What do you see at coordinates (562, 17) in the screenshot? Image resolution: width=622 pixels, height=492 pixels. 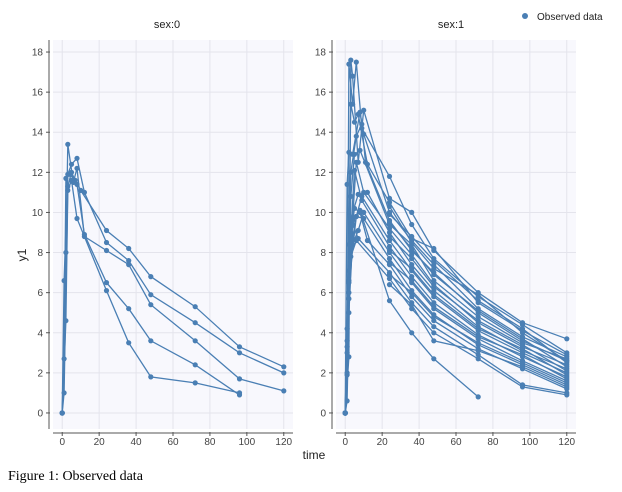 I see `legend: Observed data` at bounding box center [562, 17].